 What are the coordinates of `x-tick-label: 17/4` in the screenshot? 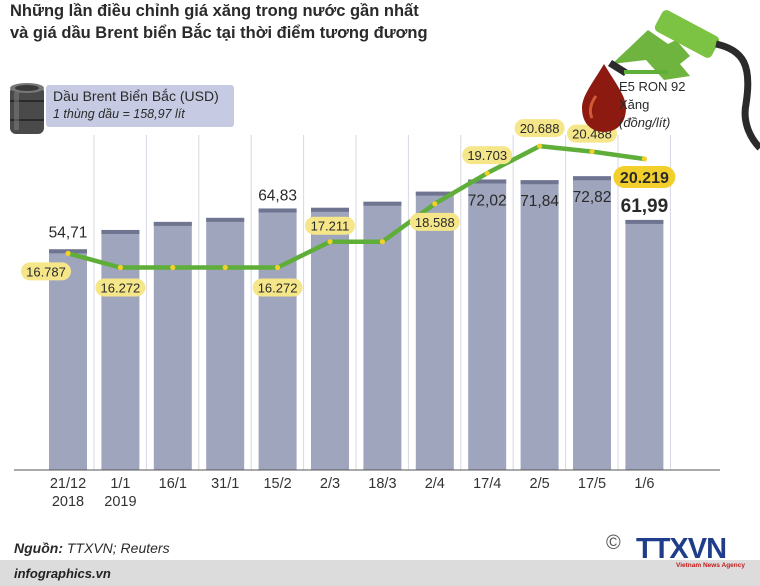 It's located at (487, 484).